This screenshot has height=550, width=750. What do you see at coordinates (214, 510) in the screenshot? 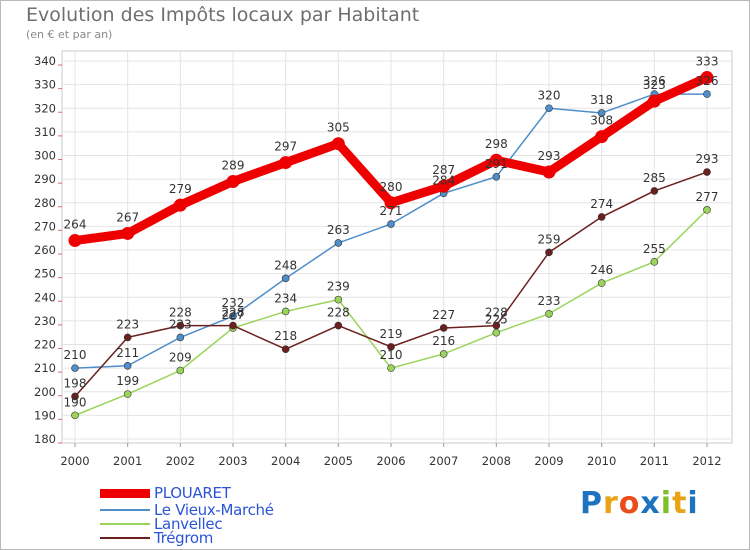
I see `legend-label-le-vieux-marche: Le Vieux-Marché` at bounding box center [214, 510].